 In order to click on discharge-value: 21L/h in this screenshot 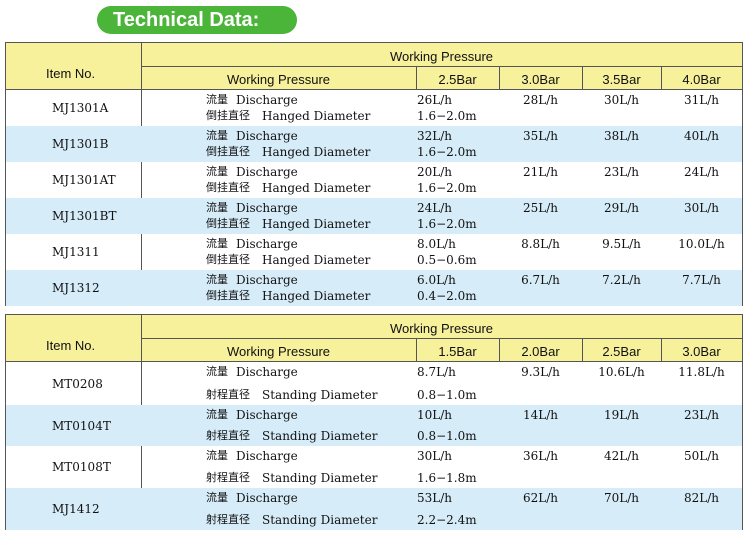, I will do `click(540, 172)`.